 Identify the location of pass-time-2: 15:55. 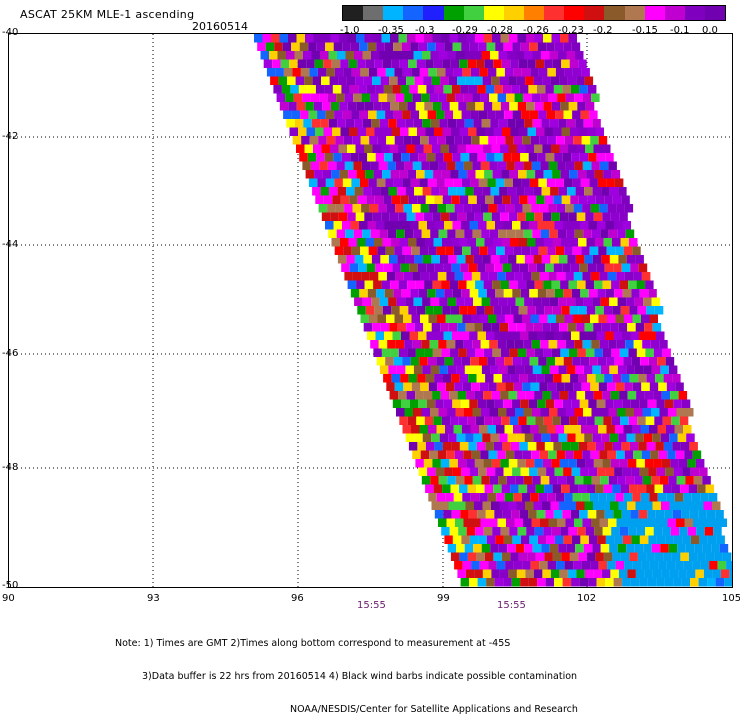
(511, 605).